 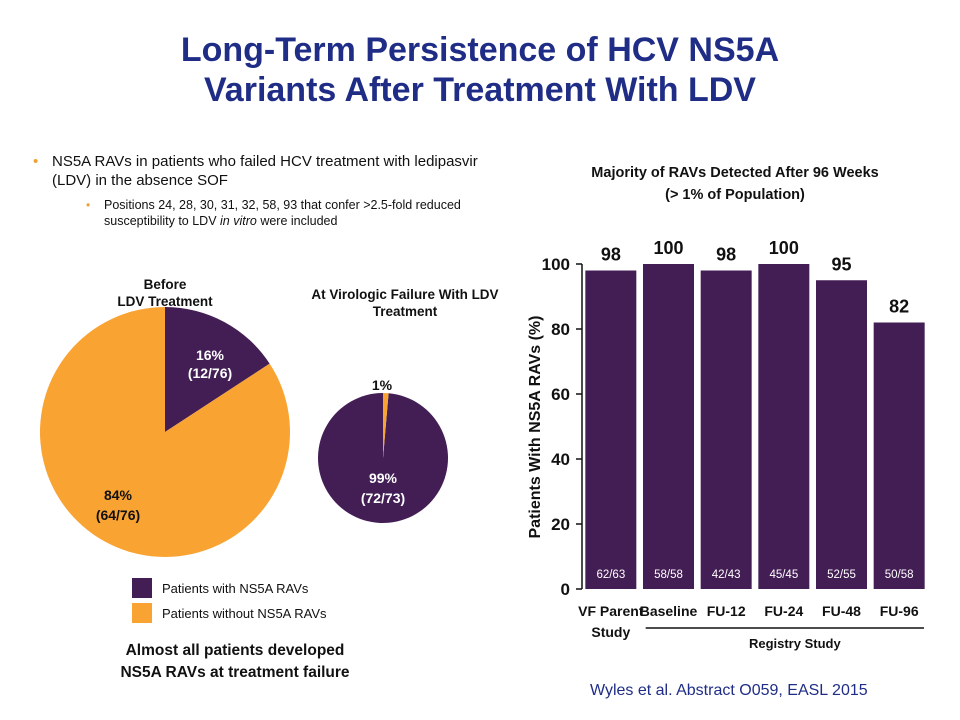 I want to click on bar-count-label: 50/58, so click(x=899, y=575).